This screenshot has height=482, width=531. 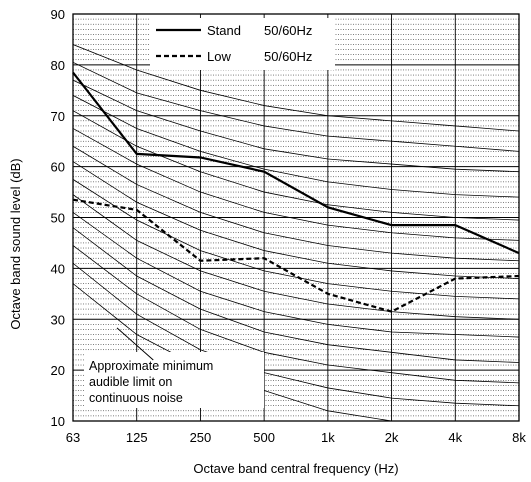 What do you see at coordinates (58, 268) in the screenshot?
I see `y-tick-label-40: 40` at bounding box center [58, 268].